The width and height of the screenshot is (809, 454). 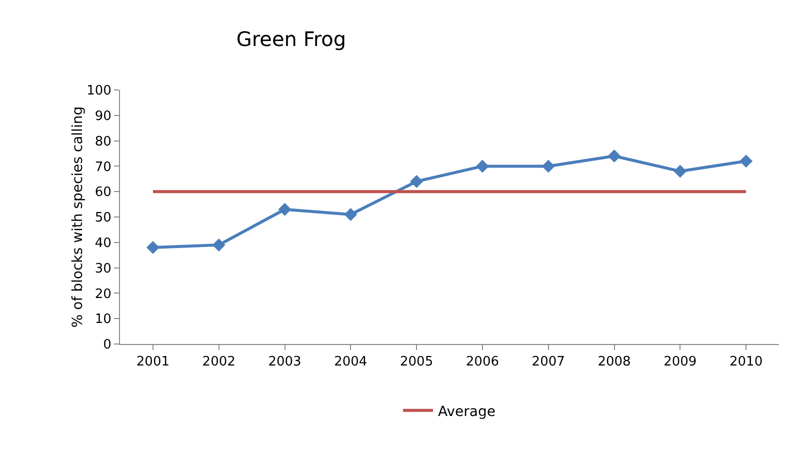 What do you see at coordinates (153, 362) in the screenshot?
I see `x-tick-label: 2001` at bounding box center [153, 362].